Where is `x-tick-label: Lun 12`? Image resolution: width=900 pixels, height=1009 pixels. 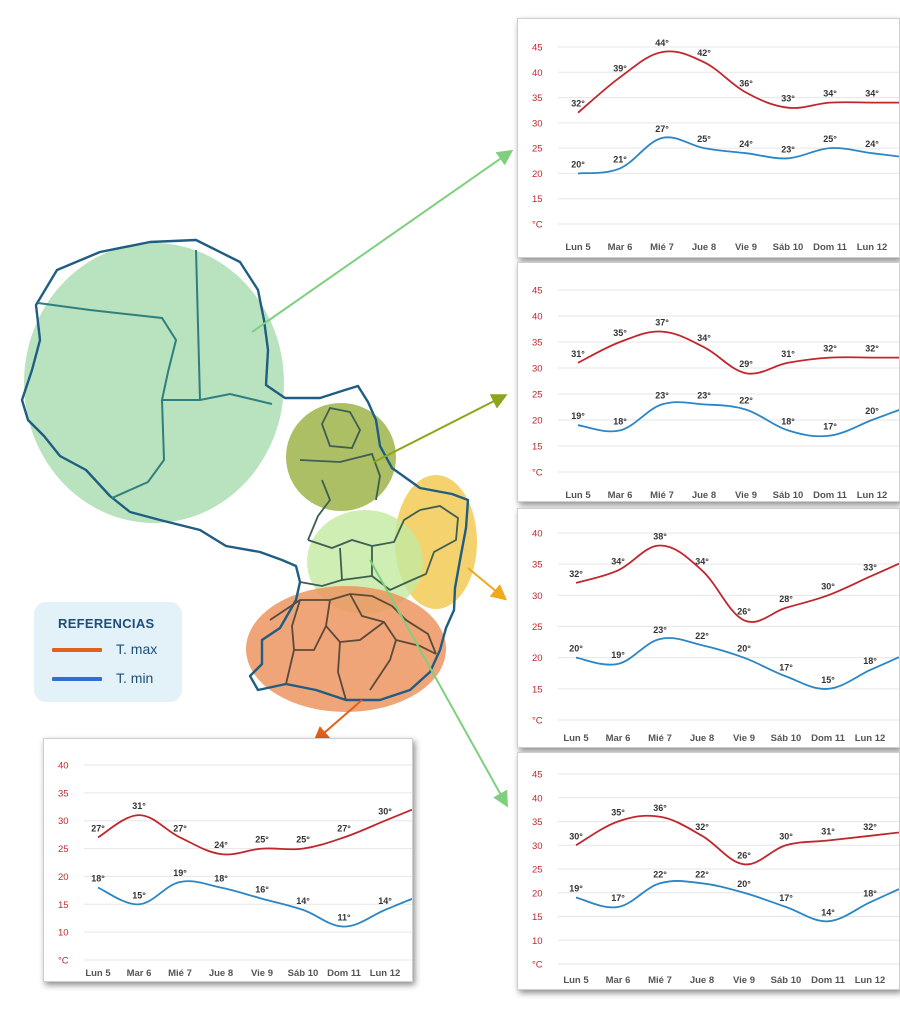
x-tick-label: Lun 12 is located at coordinates (870, 980).